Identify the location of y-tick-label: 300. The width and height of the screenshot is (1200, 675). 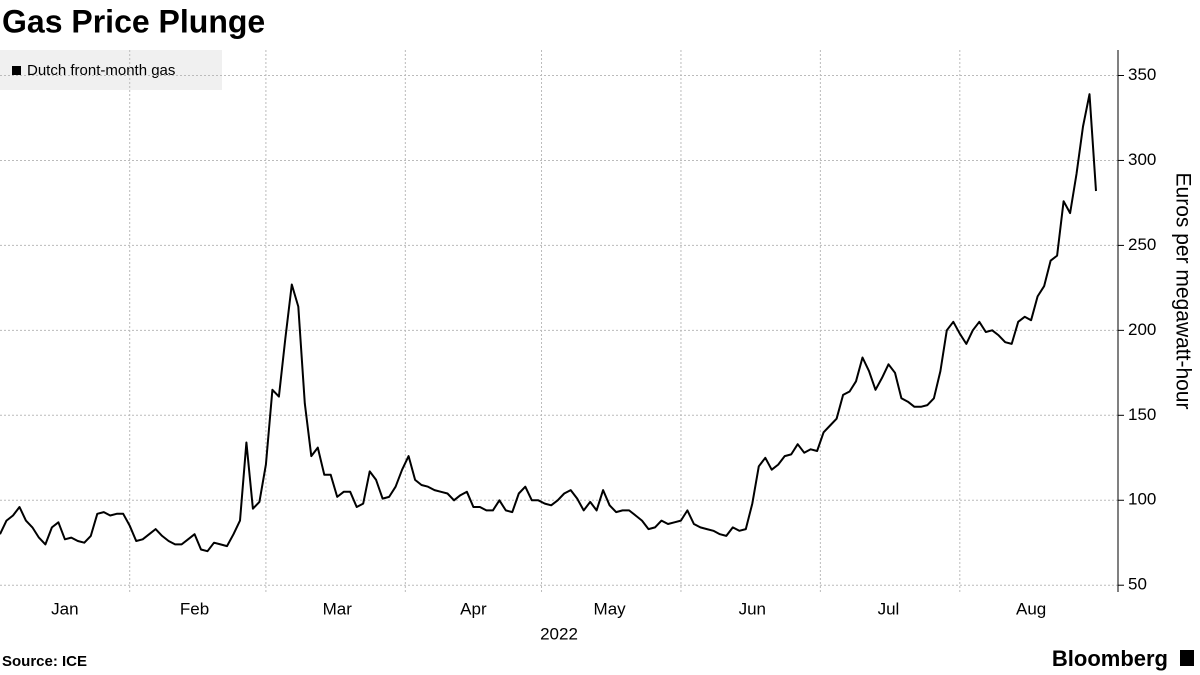
(1142, 159).